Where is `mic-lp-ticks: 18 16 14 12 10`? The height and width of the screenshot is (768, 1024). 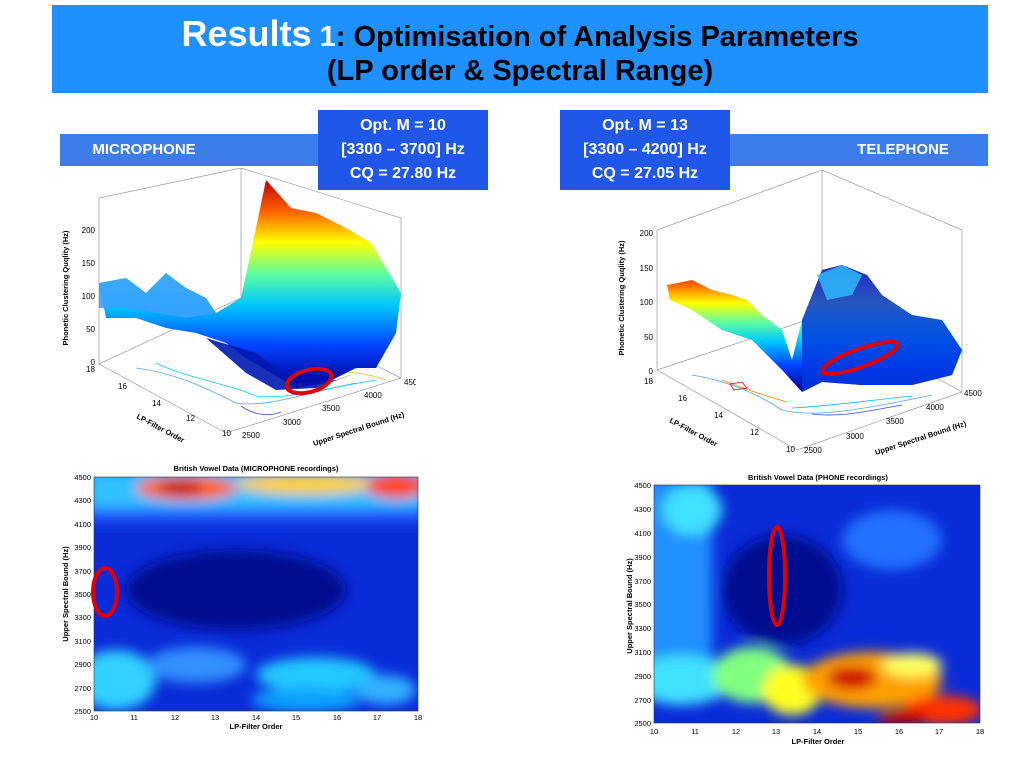
mic-lp-ticks: 18 16 14 12 10 is located at coordinates (158, 401).